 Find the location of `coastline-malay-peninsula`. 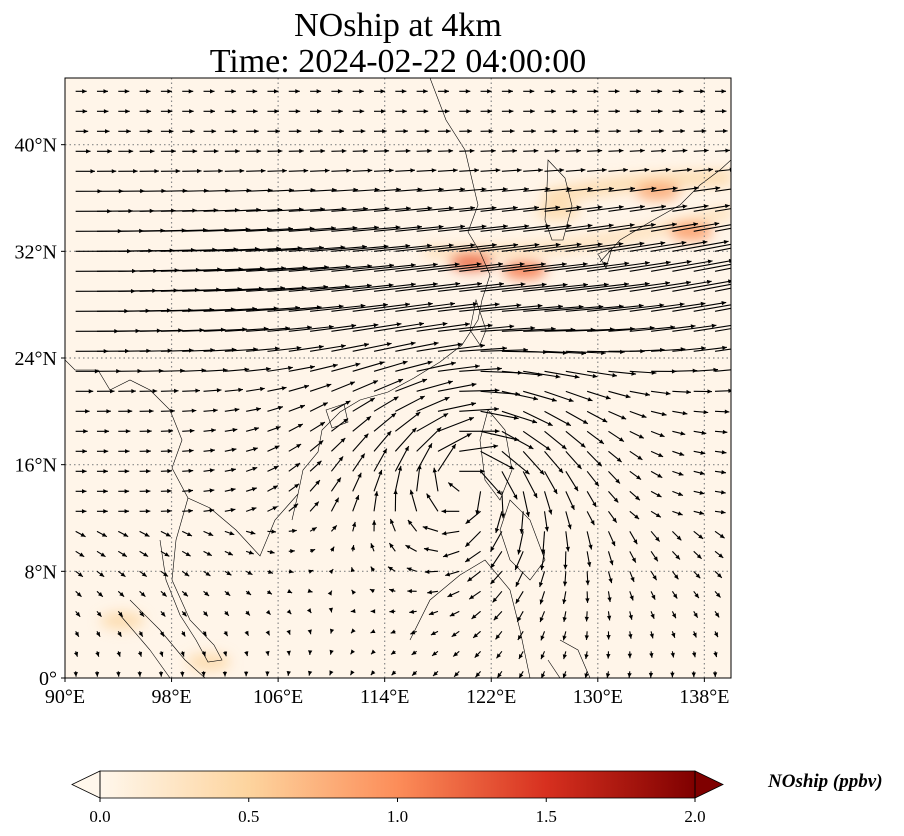

coastline-malay-peninsula is located at coordinates (191, 580).